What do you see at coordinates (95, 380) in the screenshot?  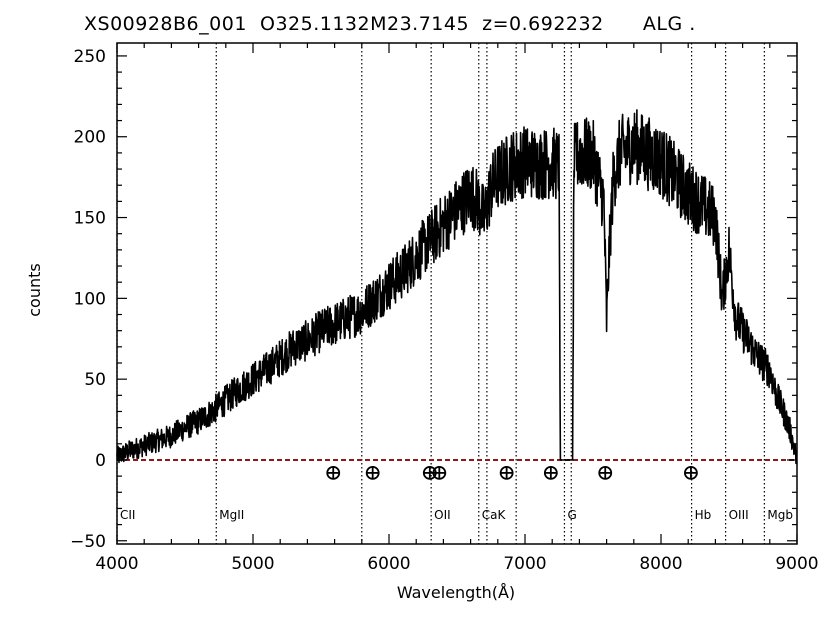 I see `y-tick-label: 50` at bounding box center [95, 380].